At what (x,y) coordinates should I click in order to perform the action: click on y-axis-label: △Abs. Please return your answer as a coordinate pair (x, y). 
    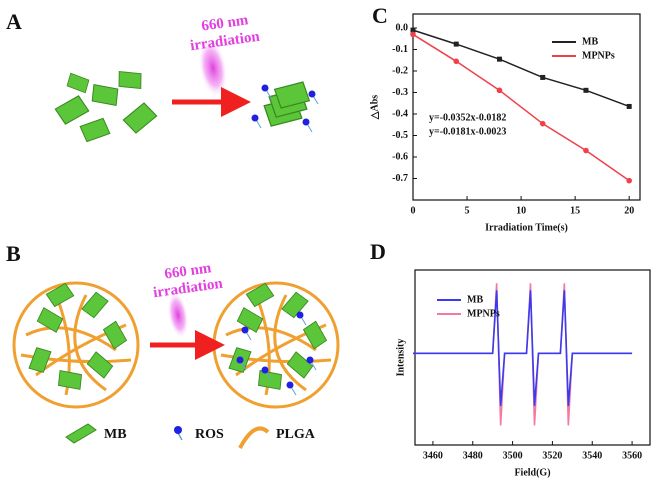
    Looking at the image, I should click on (374, 107).